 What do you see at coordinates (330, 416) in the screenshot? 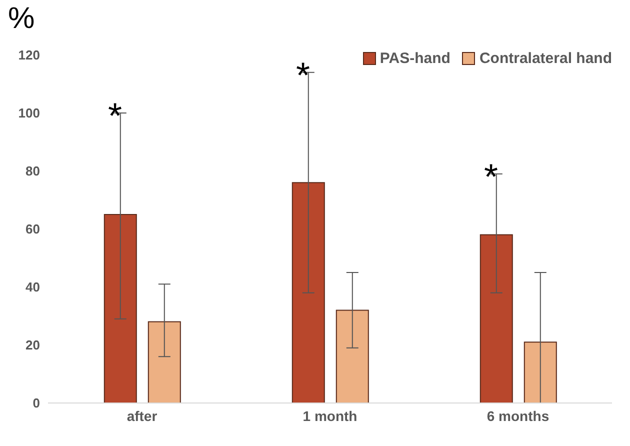
I see `x-tick-label: 1 month` at bounding box center [330, 416].